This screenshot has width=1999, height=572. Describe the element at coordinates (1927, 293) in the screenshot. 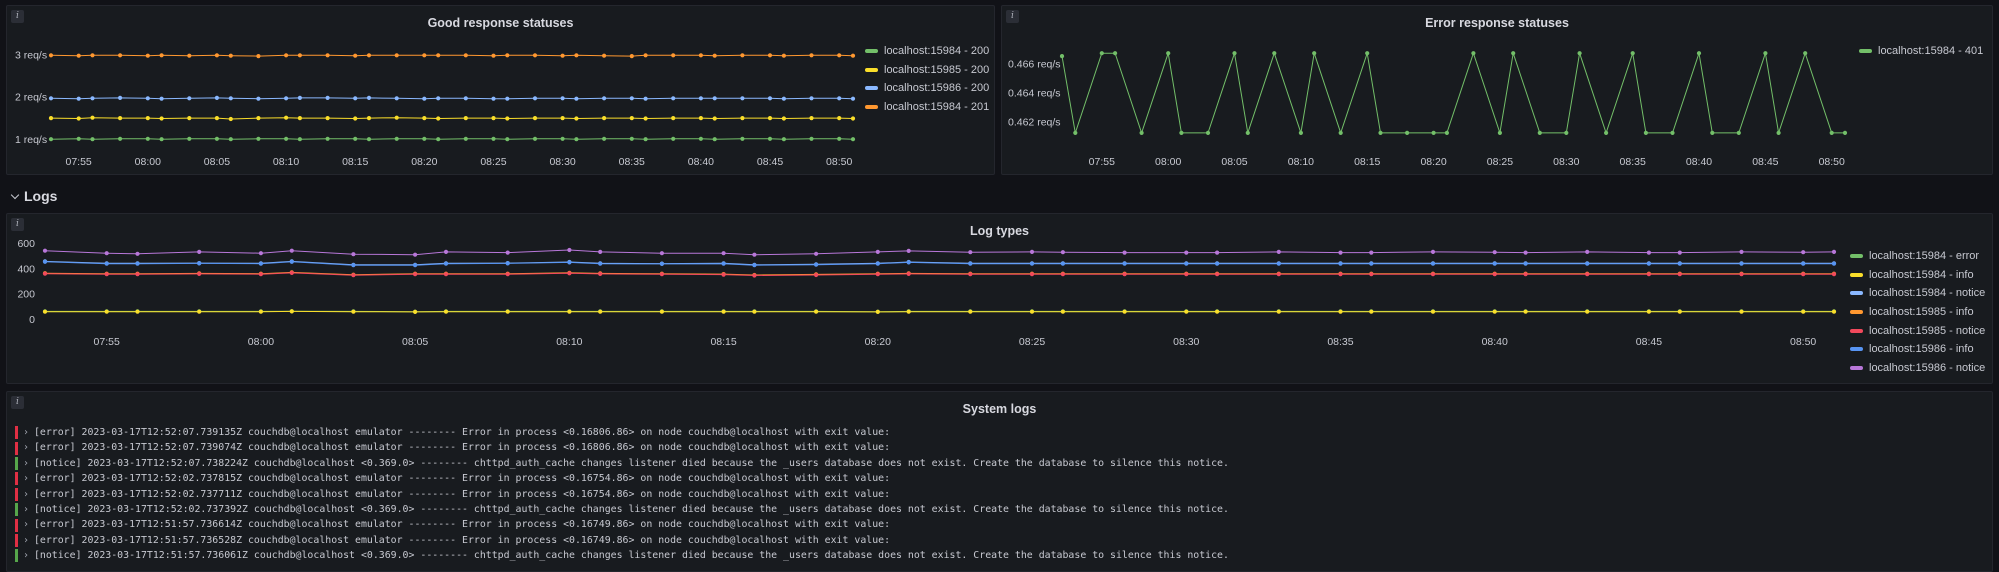

I see `legend-label: localhost:15984 - notice` at that location.